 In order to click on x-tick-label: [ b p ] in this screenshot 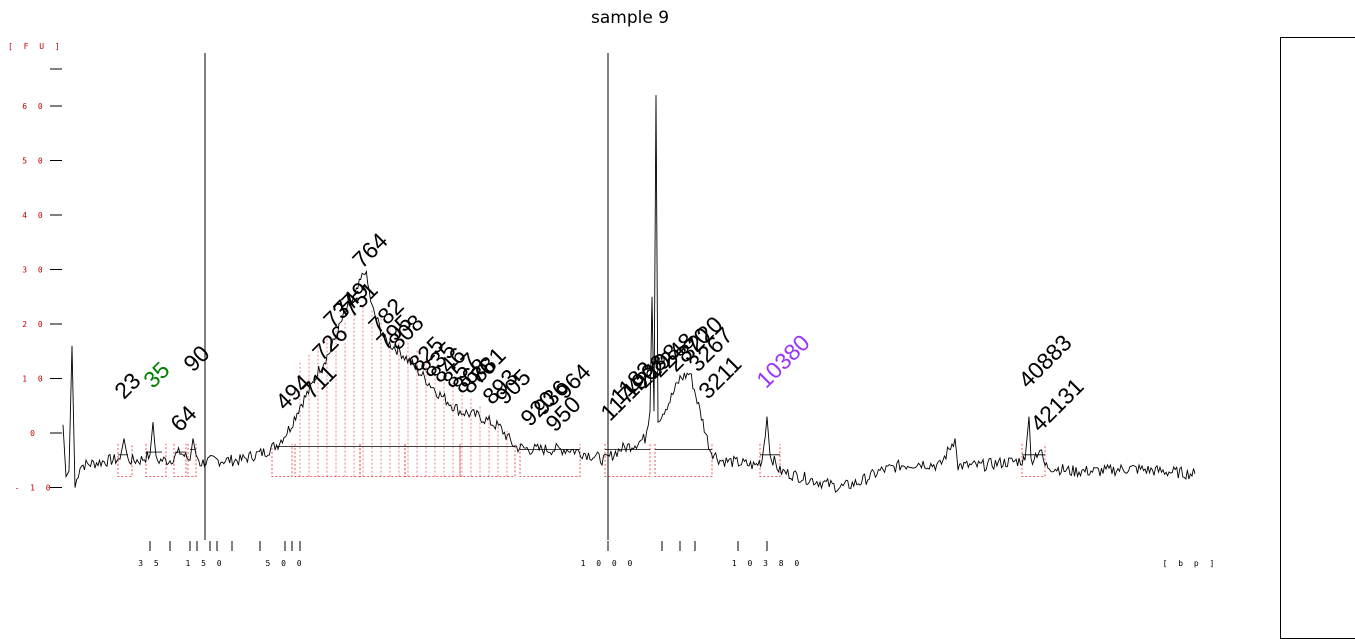, I will do `click(1190, 563)`.